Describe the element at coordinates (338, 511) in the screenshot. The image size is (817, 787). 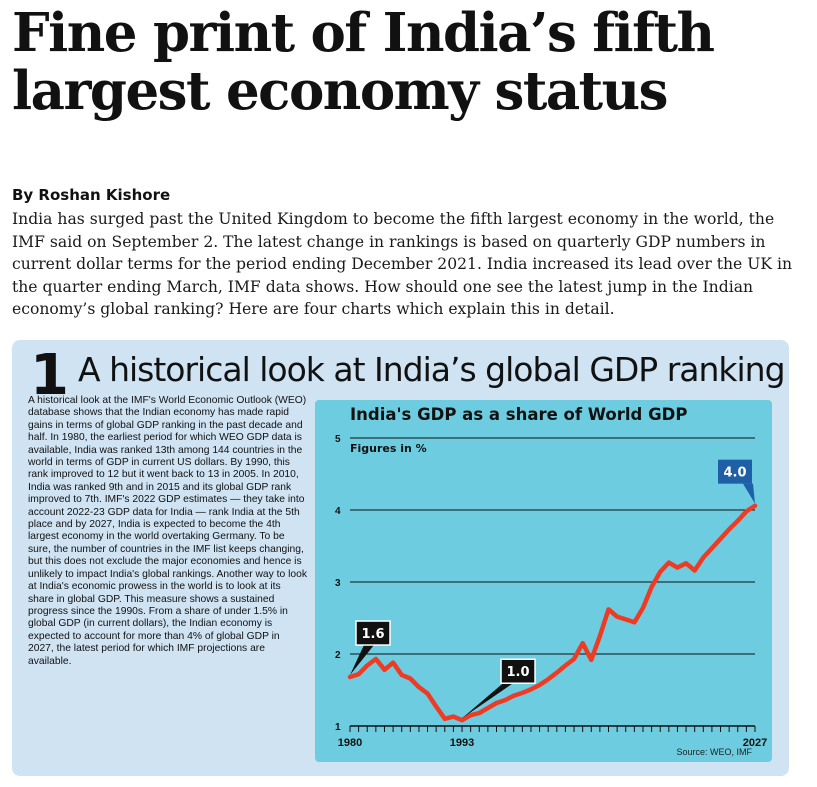
I see `y-tick-label-4: 4` at that location.